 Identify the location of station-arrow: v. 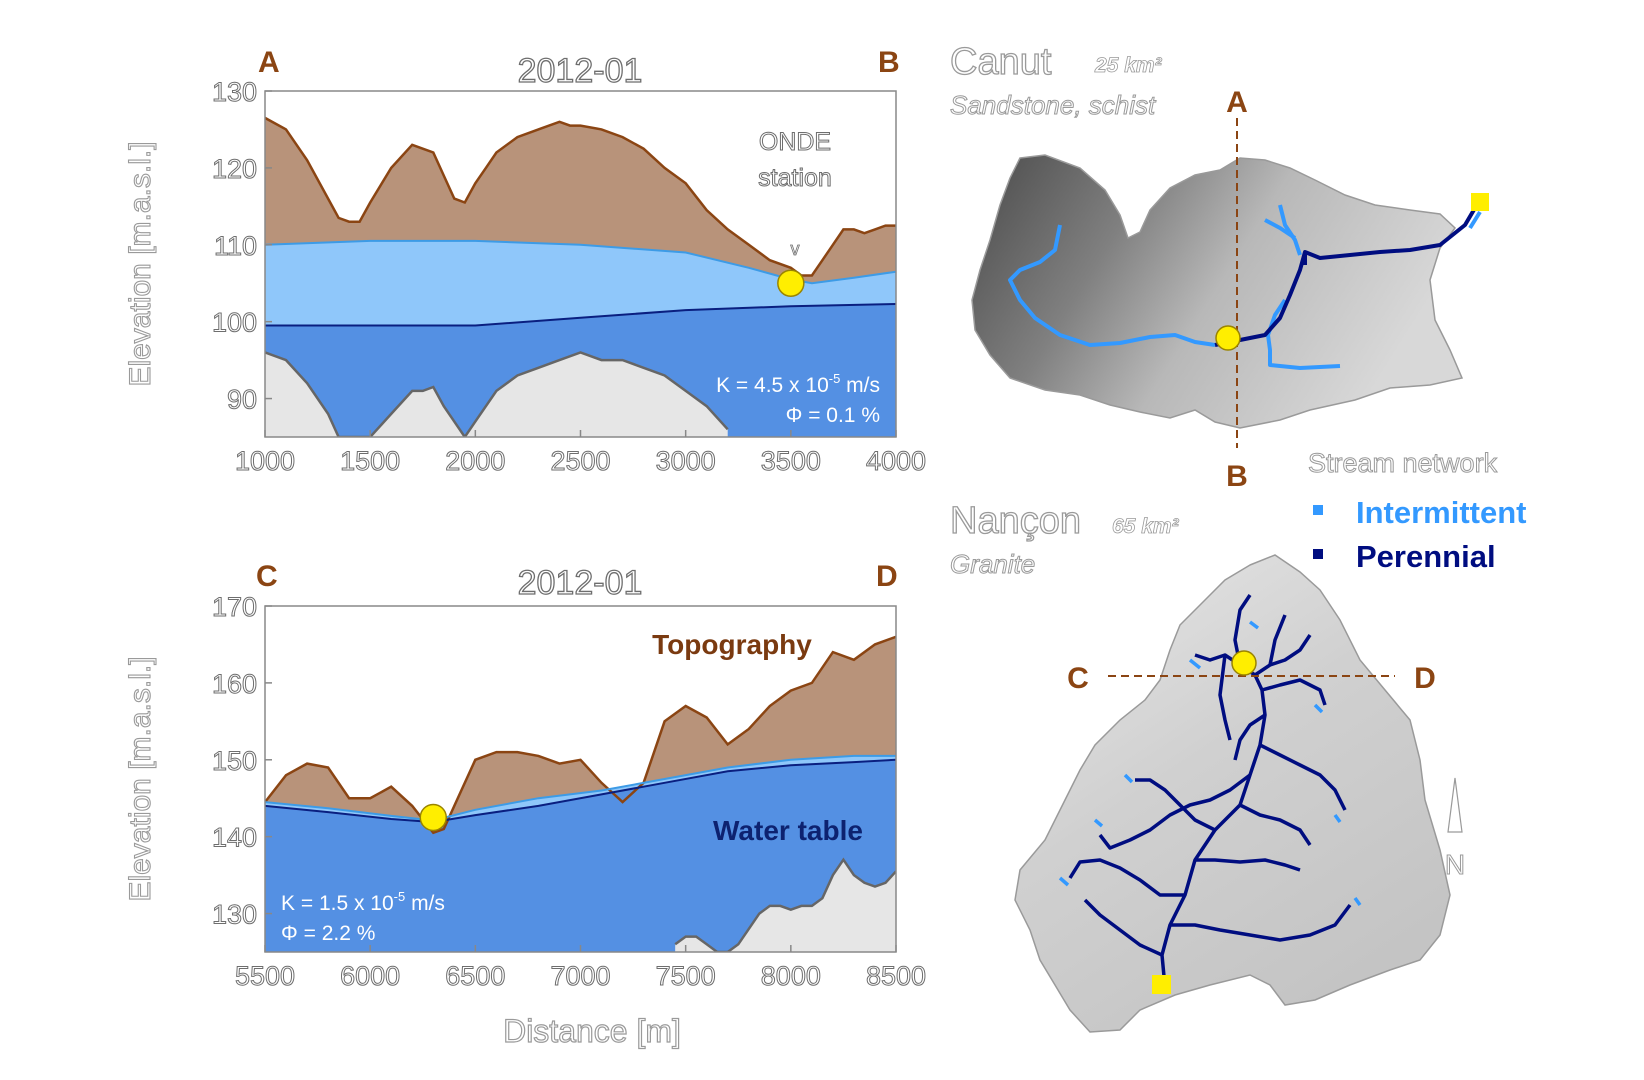
(795, 249).